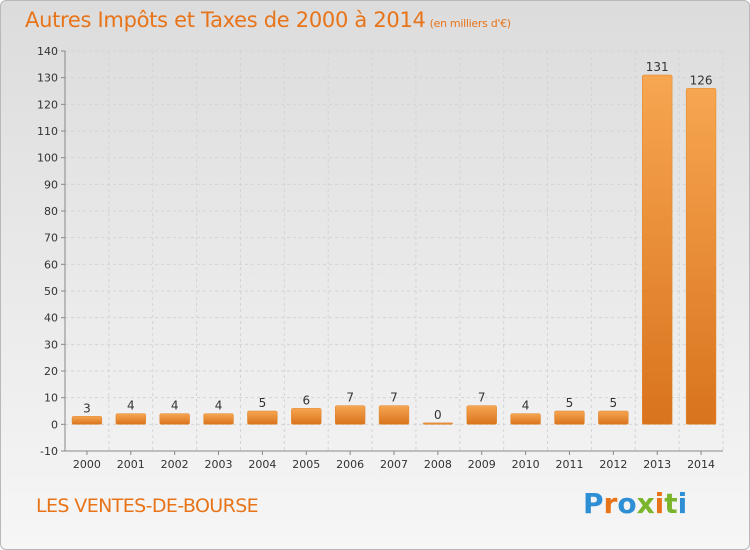 The height and width of the screenshot is (550, 750). I want to click on x-tick-label: 2011, so click(569, 464).